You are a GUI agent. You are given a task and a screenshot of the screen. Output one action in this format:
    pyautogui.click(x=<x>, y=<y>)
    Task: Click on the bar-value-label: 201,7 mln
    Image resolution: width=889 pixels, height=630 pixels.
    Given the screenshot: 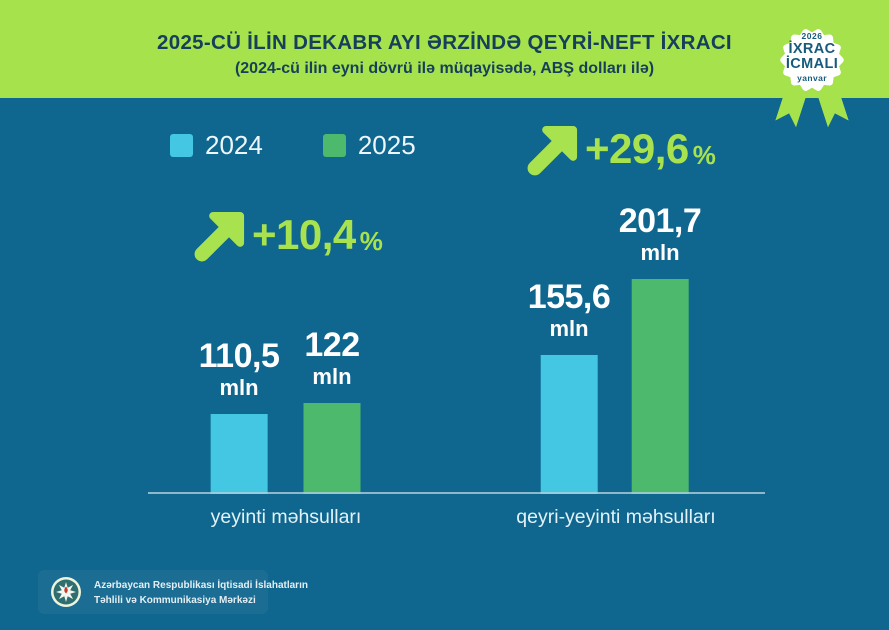 What is the action you would take?
    pyautogui.click(x=660, y=234)
    